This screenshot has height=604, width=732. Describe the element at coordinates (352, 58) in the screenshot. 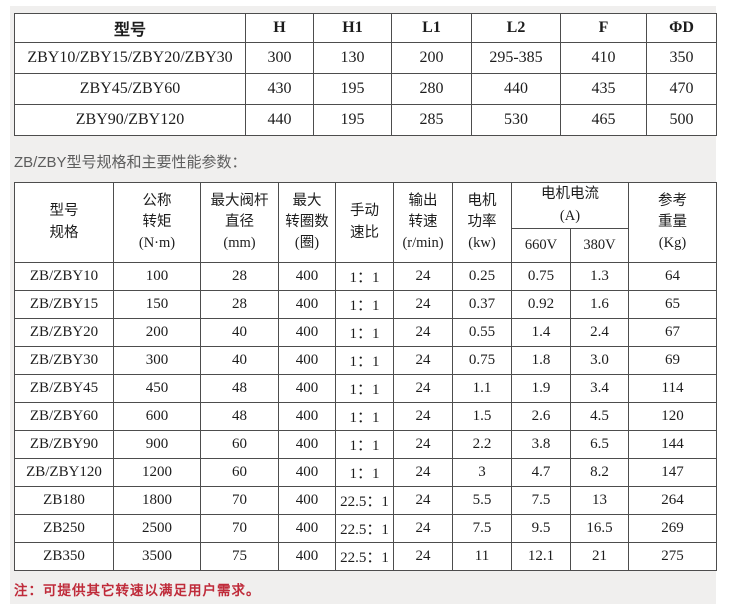

I see `table-cell: 130` at that location.